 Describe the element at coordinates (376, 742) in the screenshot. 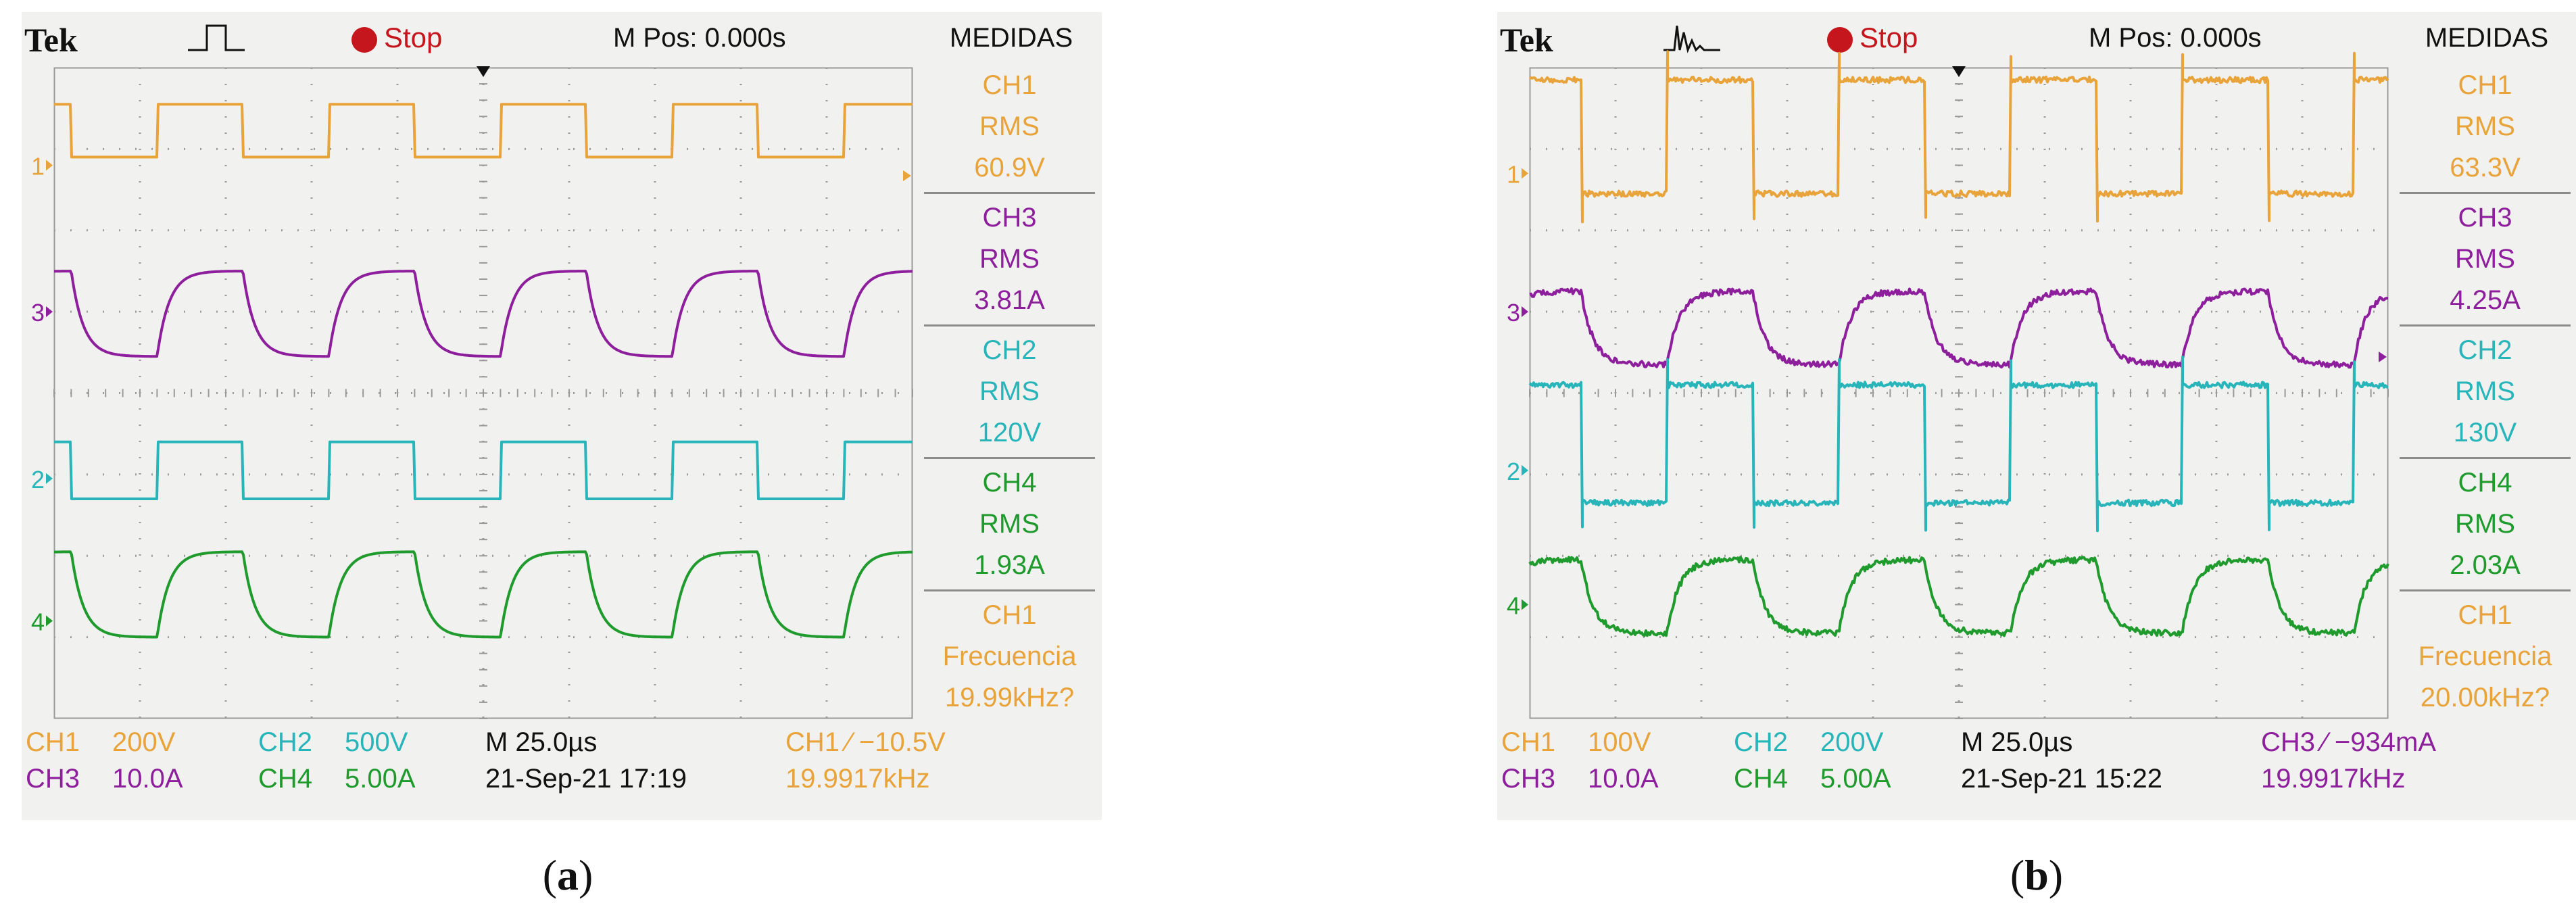

I see `ch2-scale: 500V` at that location.